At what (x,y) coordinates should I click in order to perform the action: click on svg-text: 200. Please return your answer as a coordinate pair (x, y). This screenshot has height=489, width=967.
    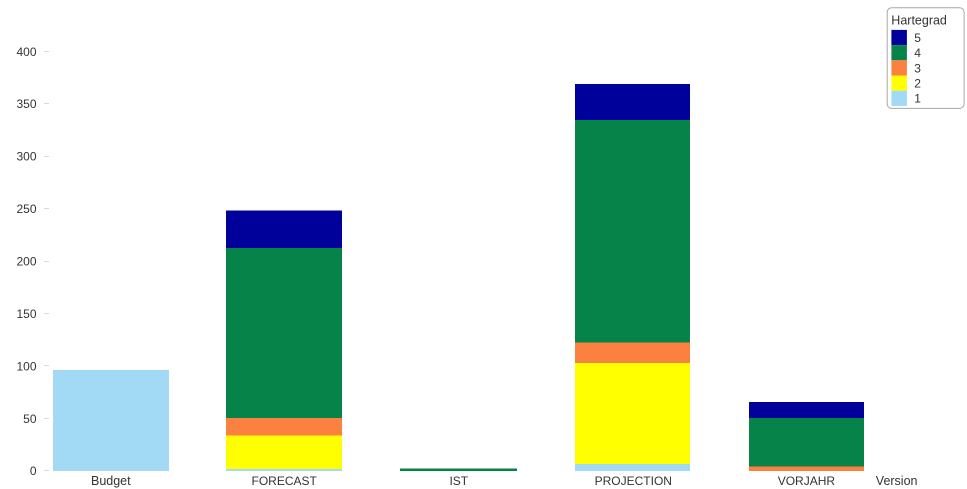
    Looking at the image, I should click on (26, 262).